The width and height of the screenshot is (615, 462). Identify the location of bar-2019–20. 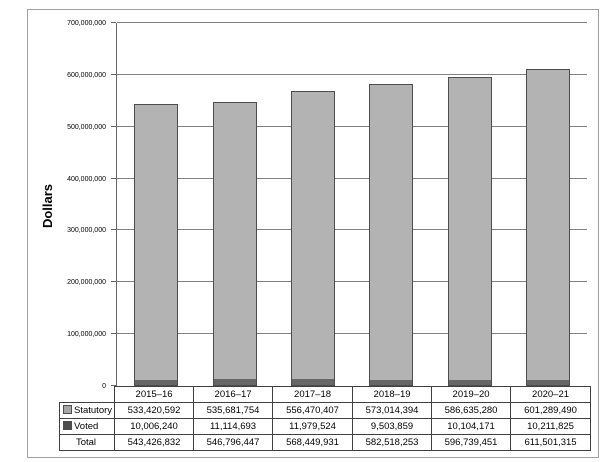
(469, 231).